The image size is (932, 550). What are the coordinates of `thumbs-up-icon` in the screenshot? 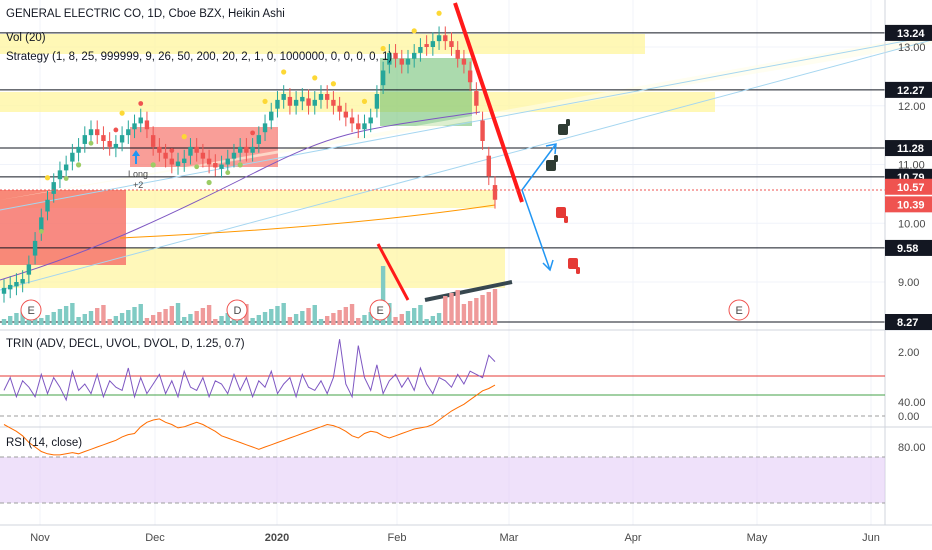 It's located at (552, 163).